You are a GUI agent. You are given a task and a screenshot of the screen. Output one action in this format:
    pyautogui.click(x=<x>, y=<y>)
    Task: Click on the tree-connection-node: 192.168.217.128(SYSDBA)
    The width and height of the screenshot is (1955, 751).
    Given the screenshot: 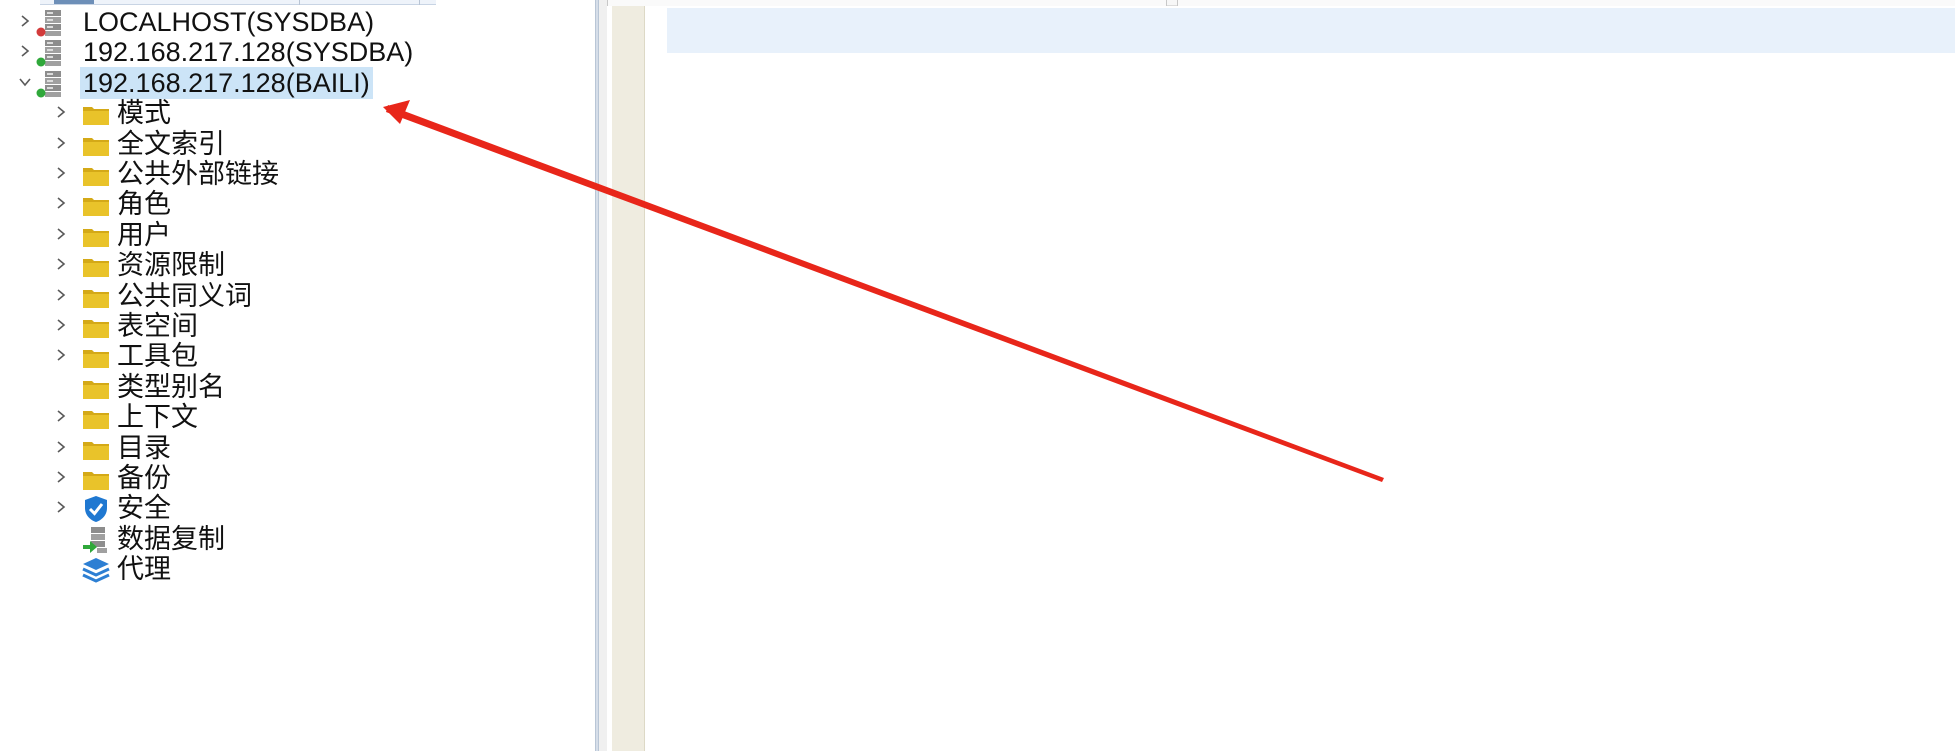 What is the action you would take?
    pyautogui.click(x=295, y=51)
    